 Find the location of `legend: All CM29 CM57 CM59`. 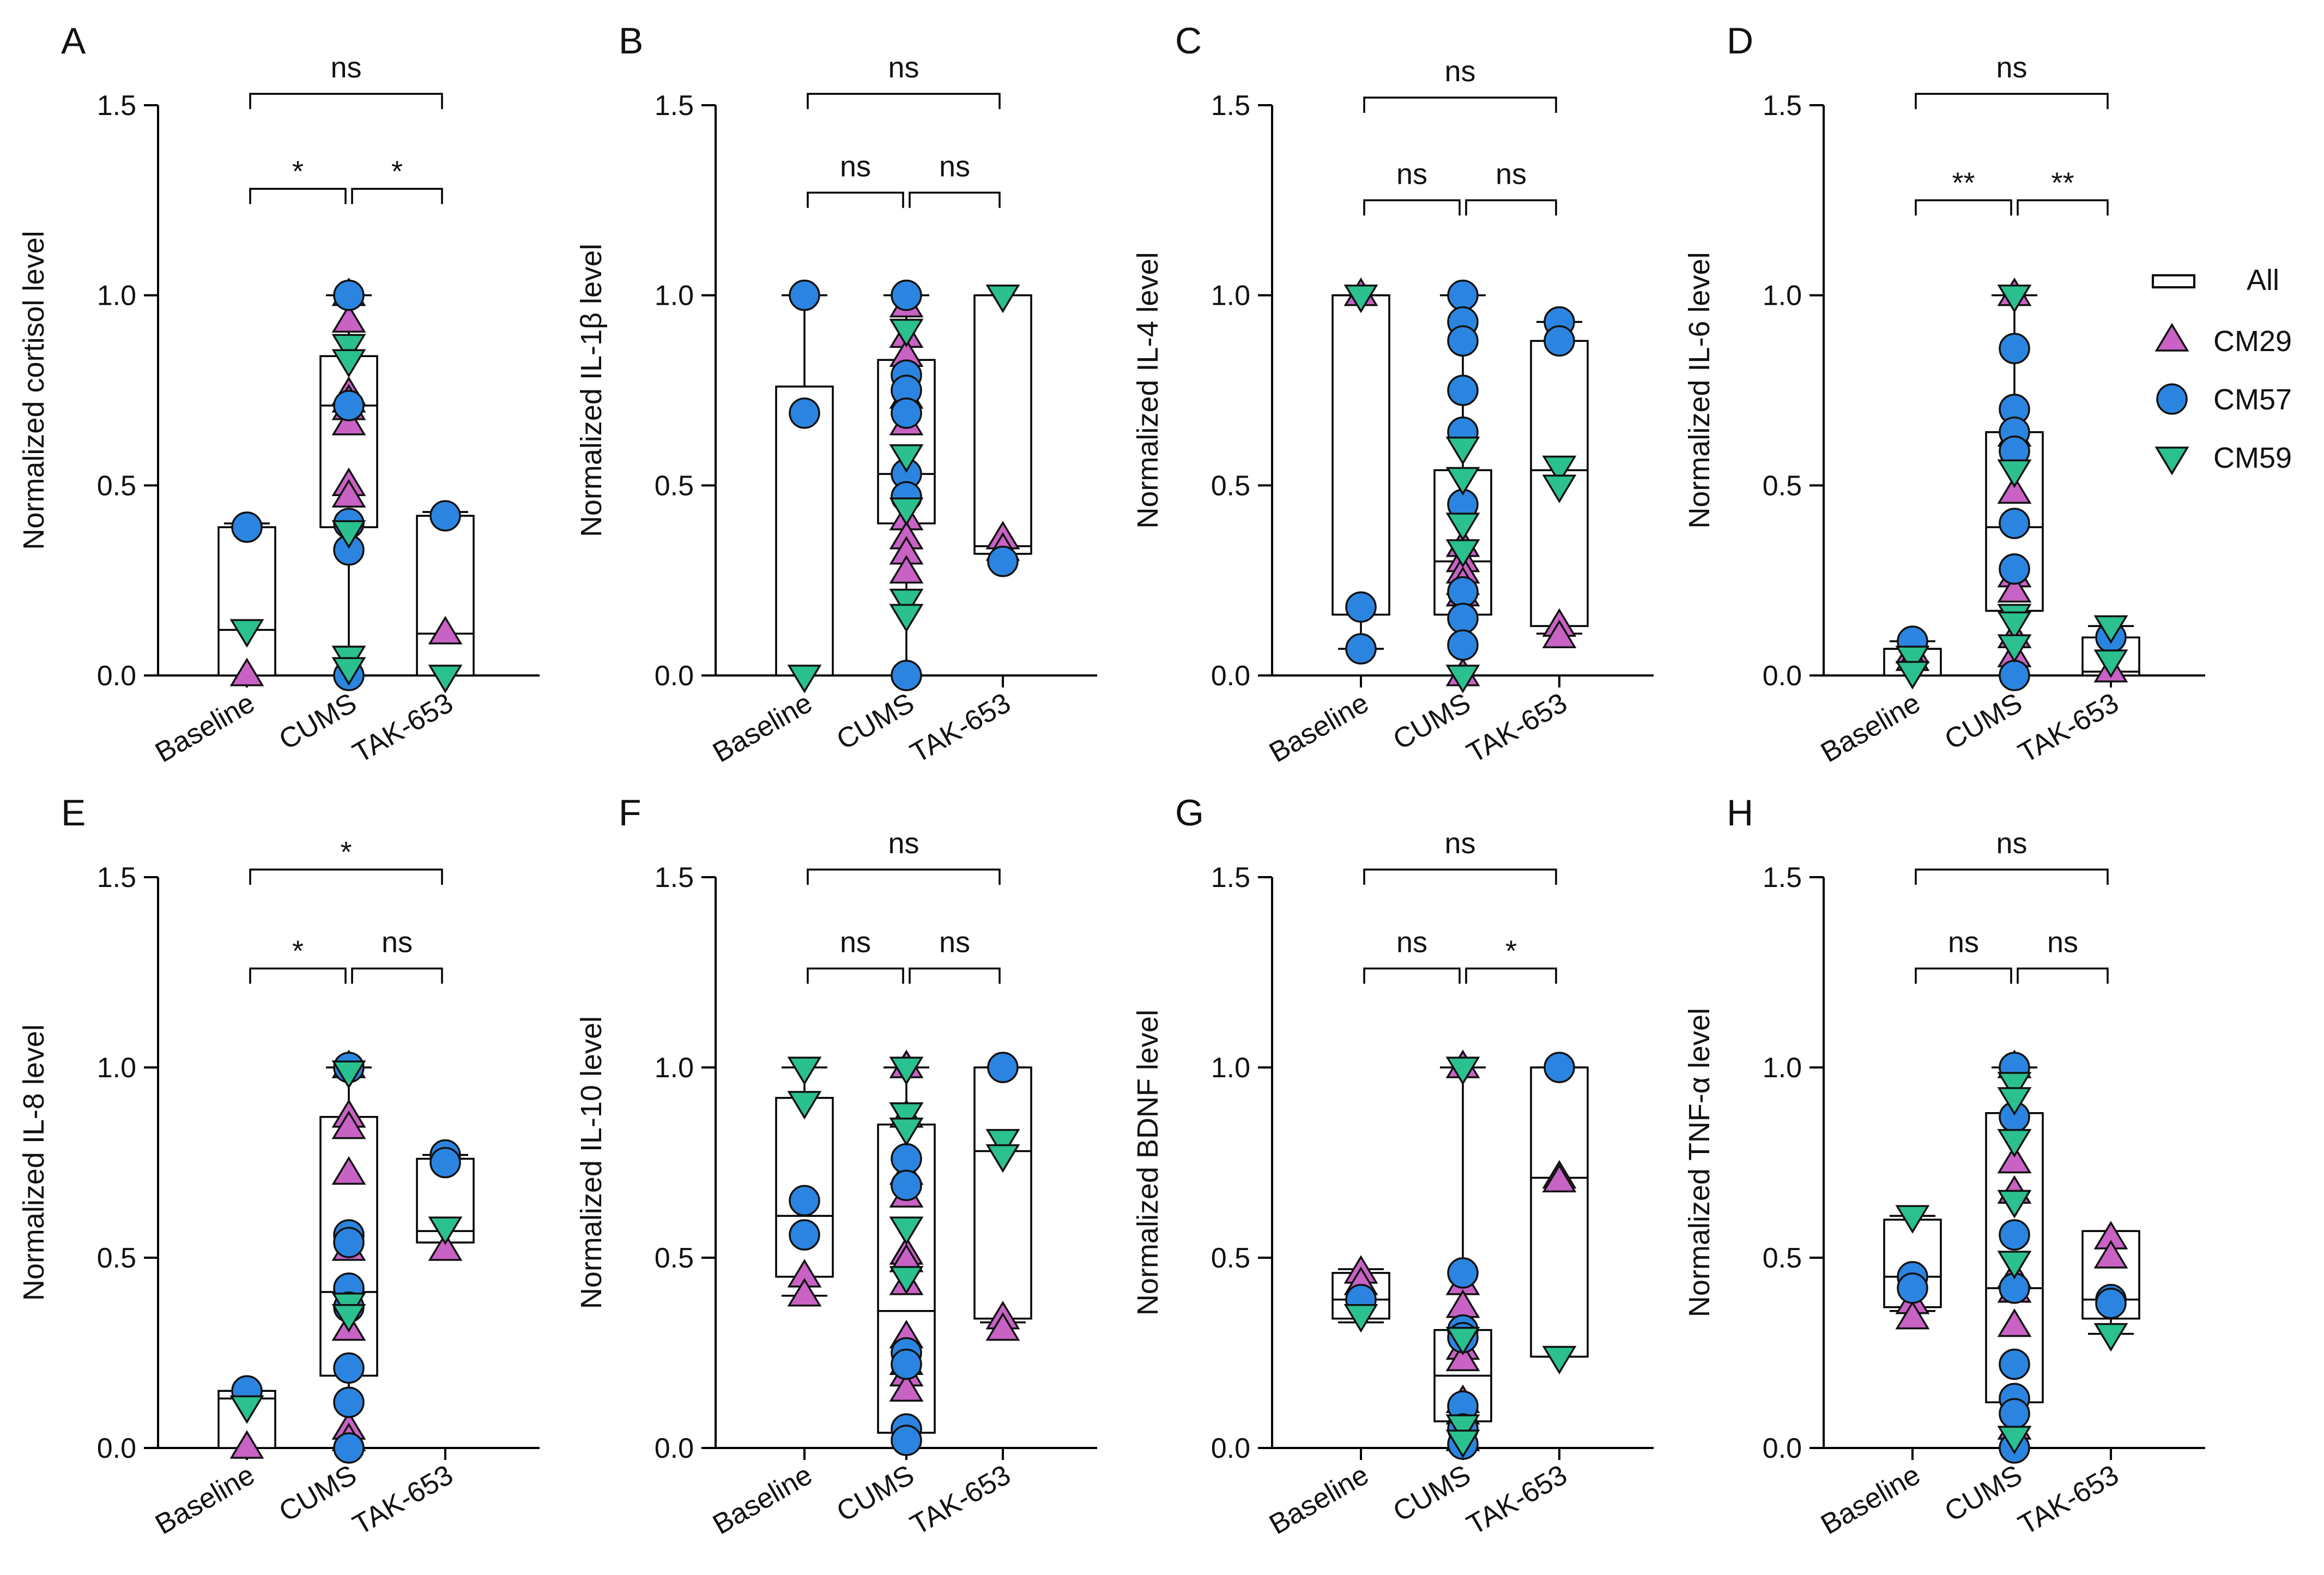

legend: All CM29 CM57 CM59 is located at coordinates (2222, 369).